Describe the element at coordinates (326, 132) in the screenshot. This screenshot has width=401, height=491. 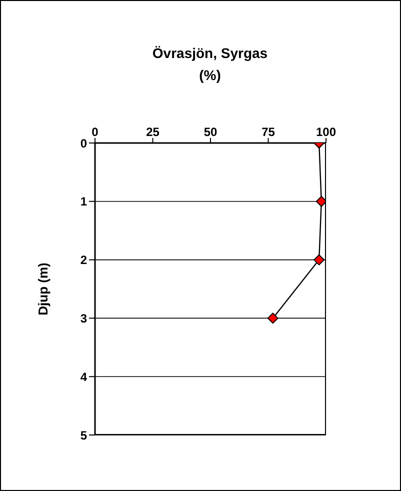
I see `x-tick-label: 100` at that location.